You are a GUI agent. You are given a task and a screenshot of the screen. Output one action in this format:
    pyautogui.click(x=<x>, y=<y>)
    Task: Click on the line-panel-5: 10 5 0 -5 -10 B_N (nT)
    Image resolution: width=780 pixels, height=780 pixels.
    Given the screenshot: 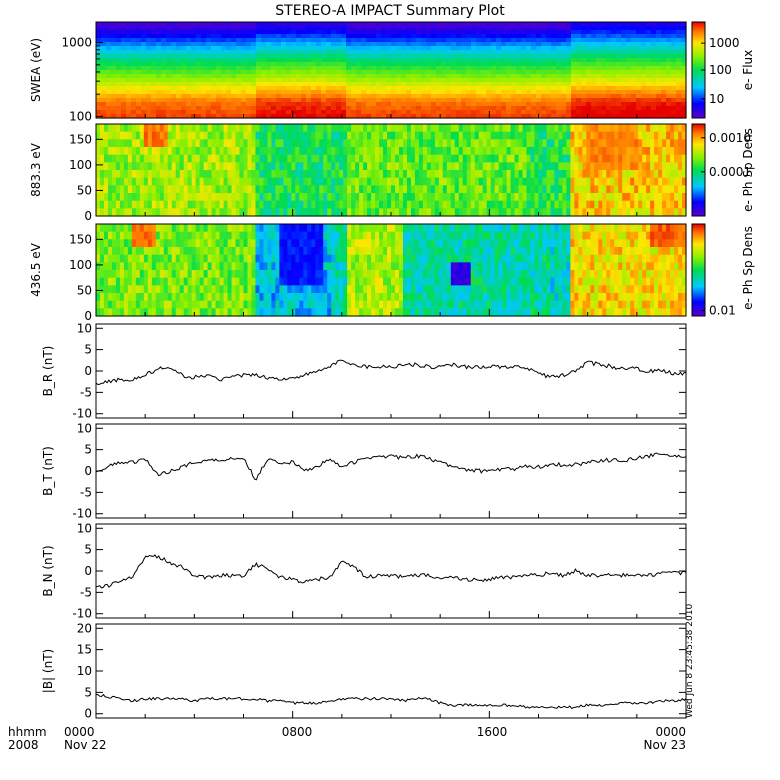 What is the action you would take?
    pyautogui.click(x=364, y=571)
    